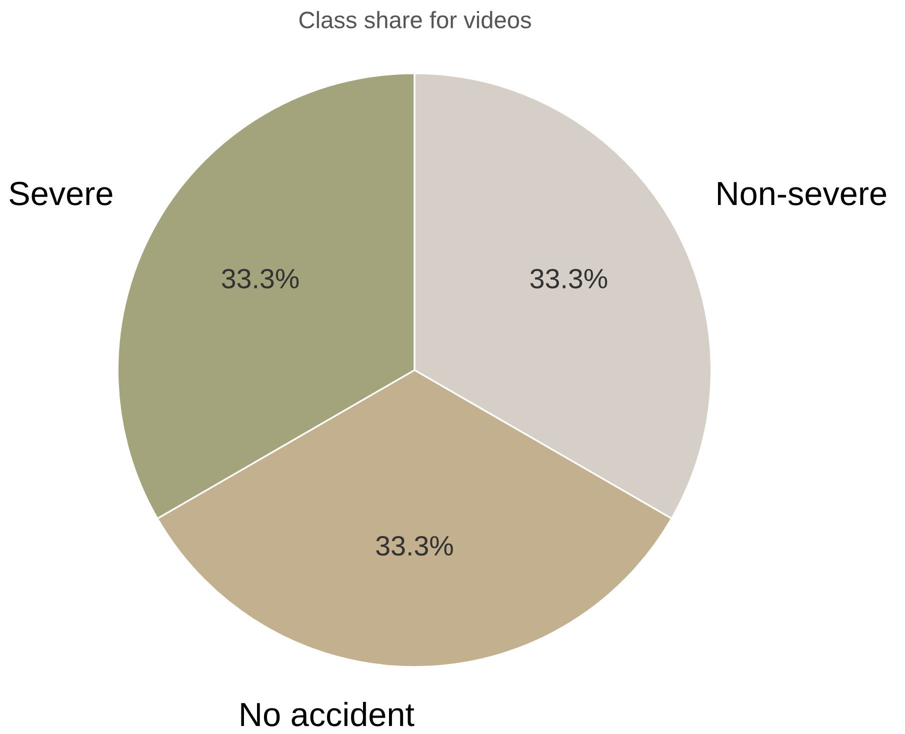 The width and height of the screenshot is (905, 734). I want to click on slice-label: Severe, so click(61, 194).